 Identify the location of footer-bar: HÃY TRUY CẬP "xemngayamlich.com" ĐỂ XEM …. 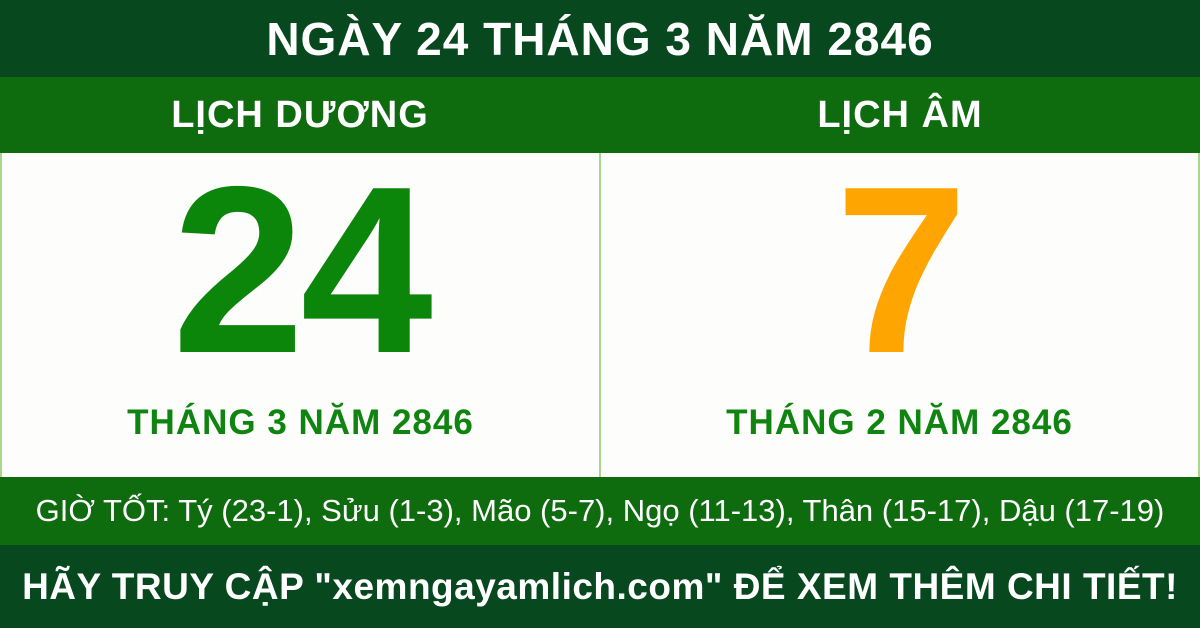
(600, 586).